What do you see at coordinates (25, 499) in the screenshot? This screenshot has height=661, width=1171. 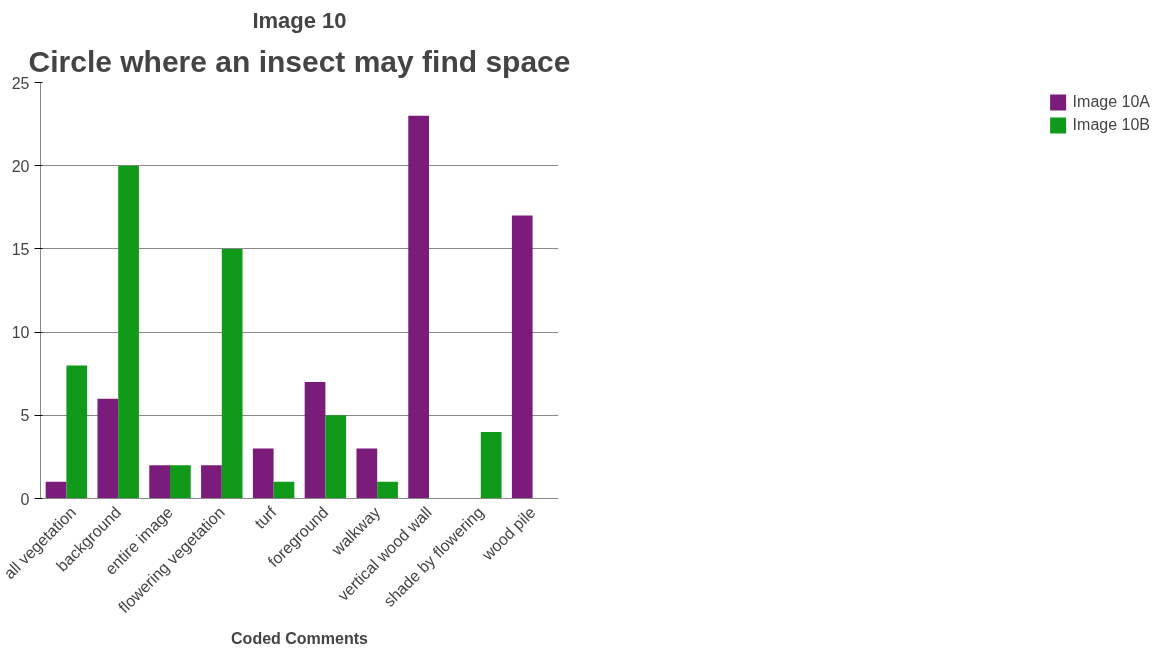 I see `y-tick-label: 0` at bounding box center [25, 499].